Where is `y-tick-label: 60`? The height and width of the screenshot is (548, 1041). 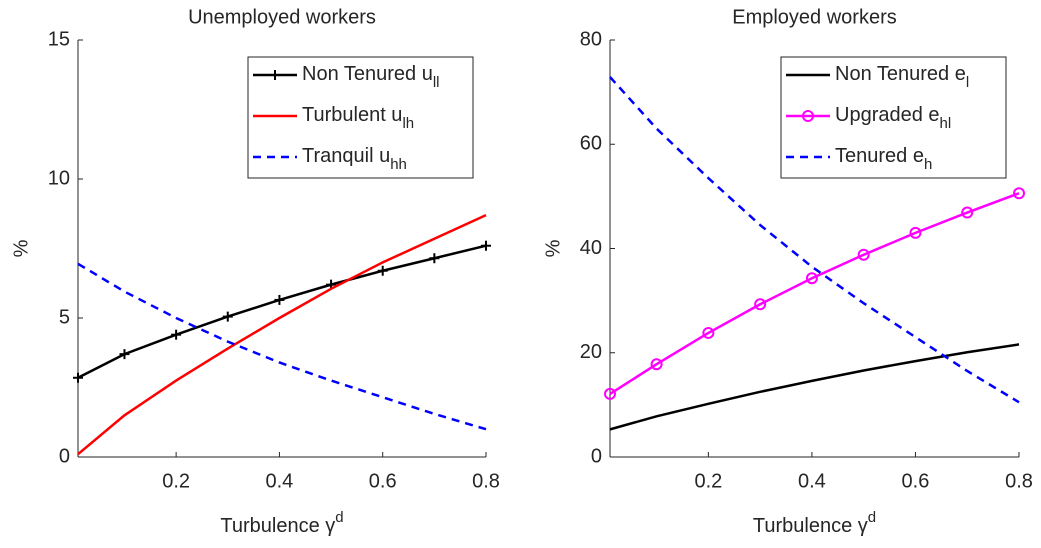 y-tick-label: 60 is located at coordinates (591, 144).